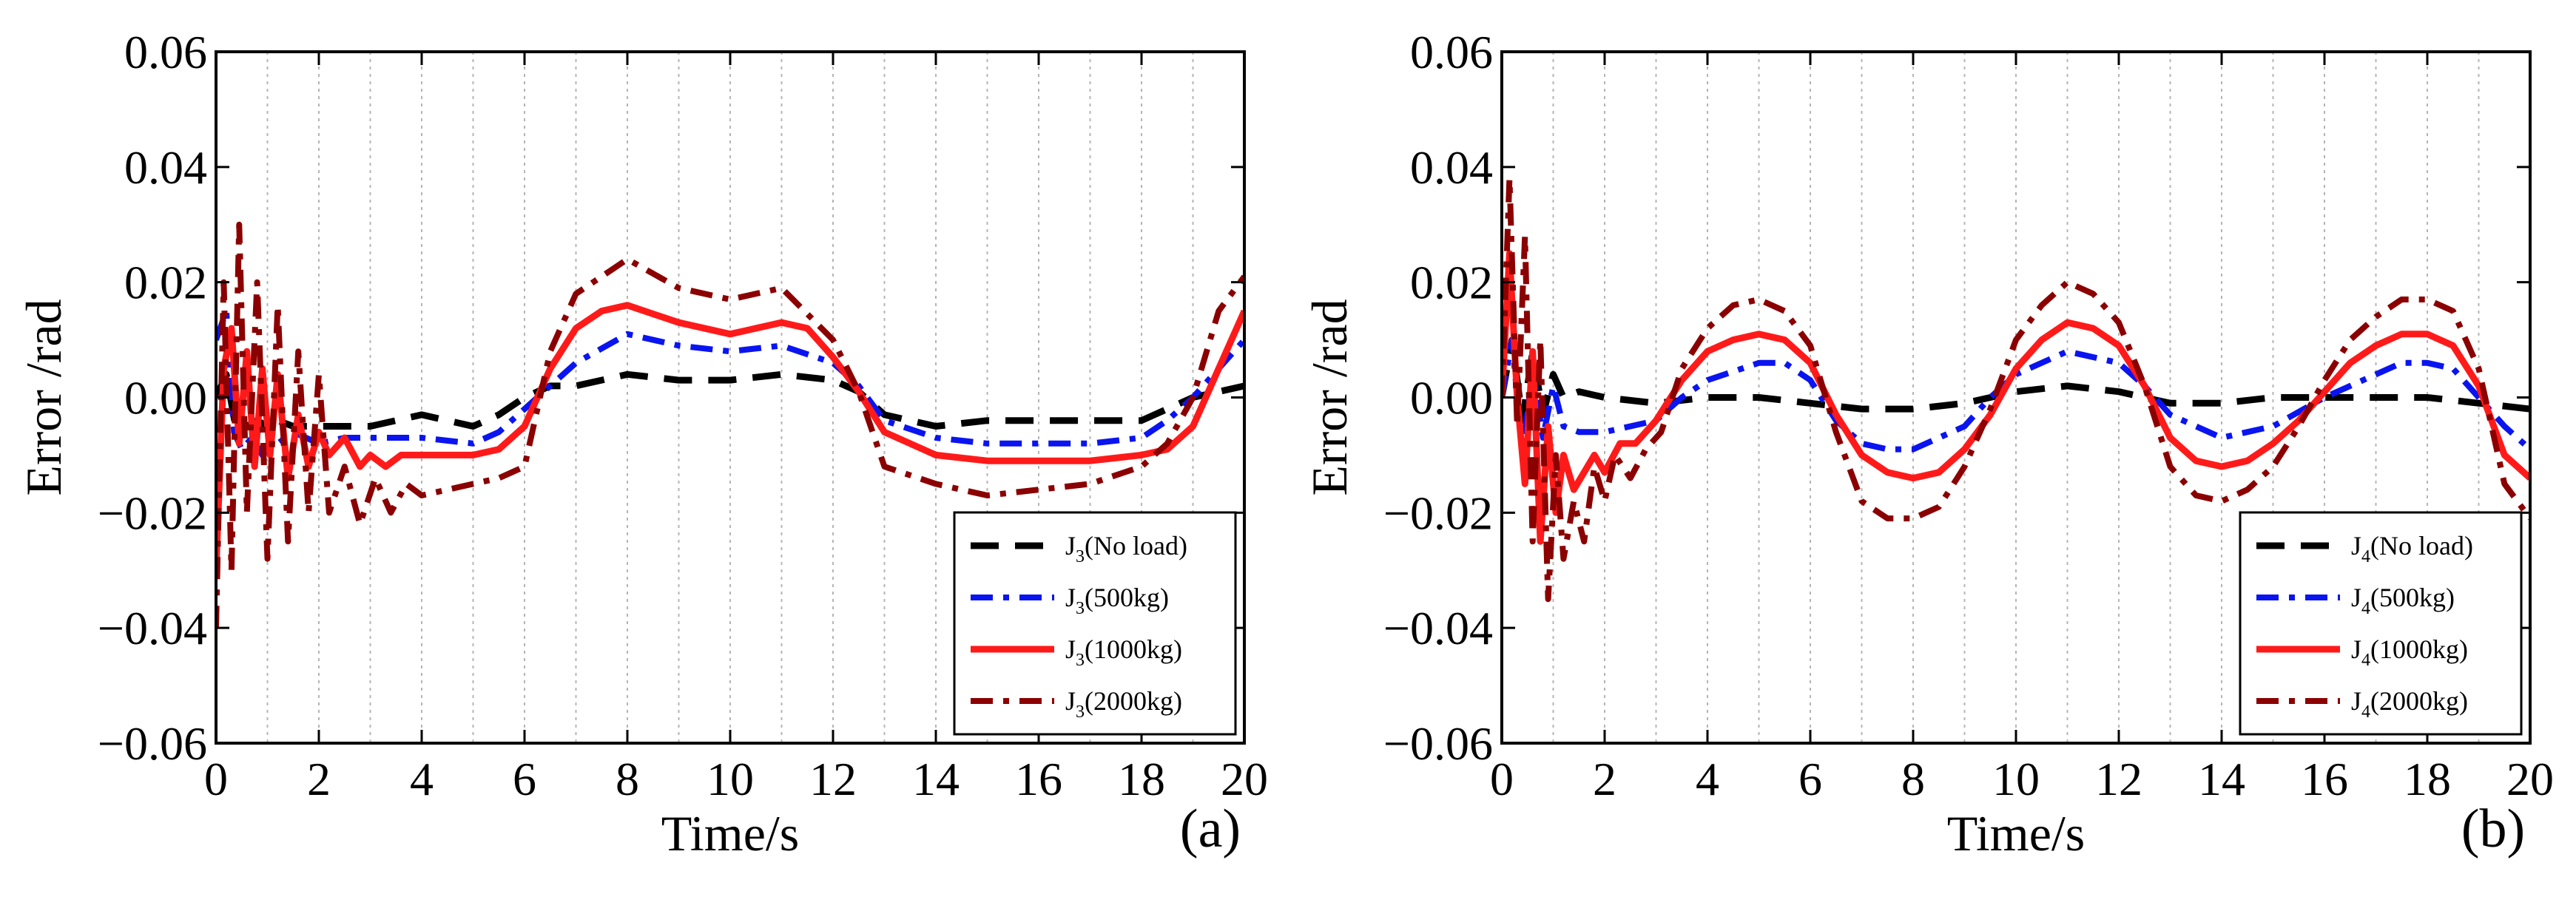 The height and width of the screenshot is (911, 2576). I want to click on legend: J3(No load) J3(500kg) J3(1000kg) J3(2000kg), so click(1095, 623).